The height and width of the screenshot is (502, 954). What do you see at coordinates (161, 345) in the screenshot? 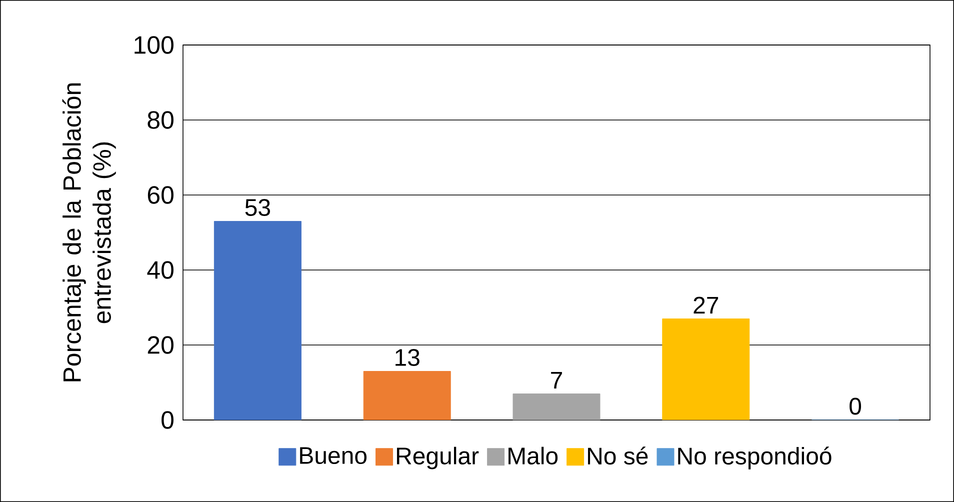
I see `y-tick-label: 20` at bounding box center [161, 345].